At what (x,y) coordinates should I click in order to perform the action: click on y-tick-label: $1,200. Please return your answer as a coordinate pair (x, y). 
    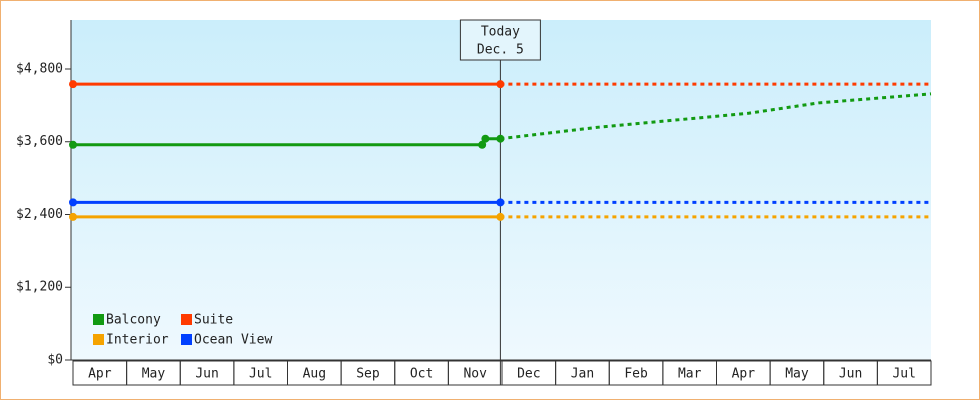
    Looking at the image, I should click on (39, 287).